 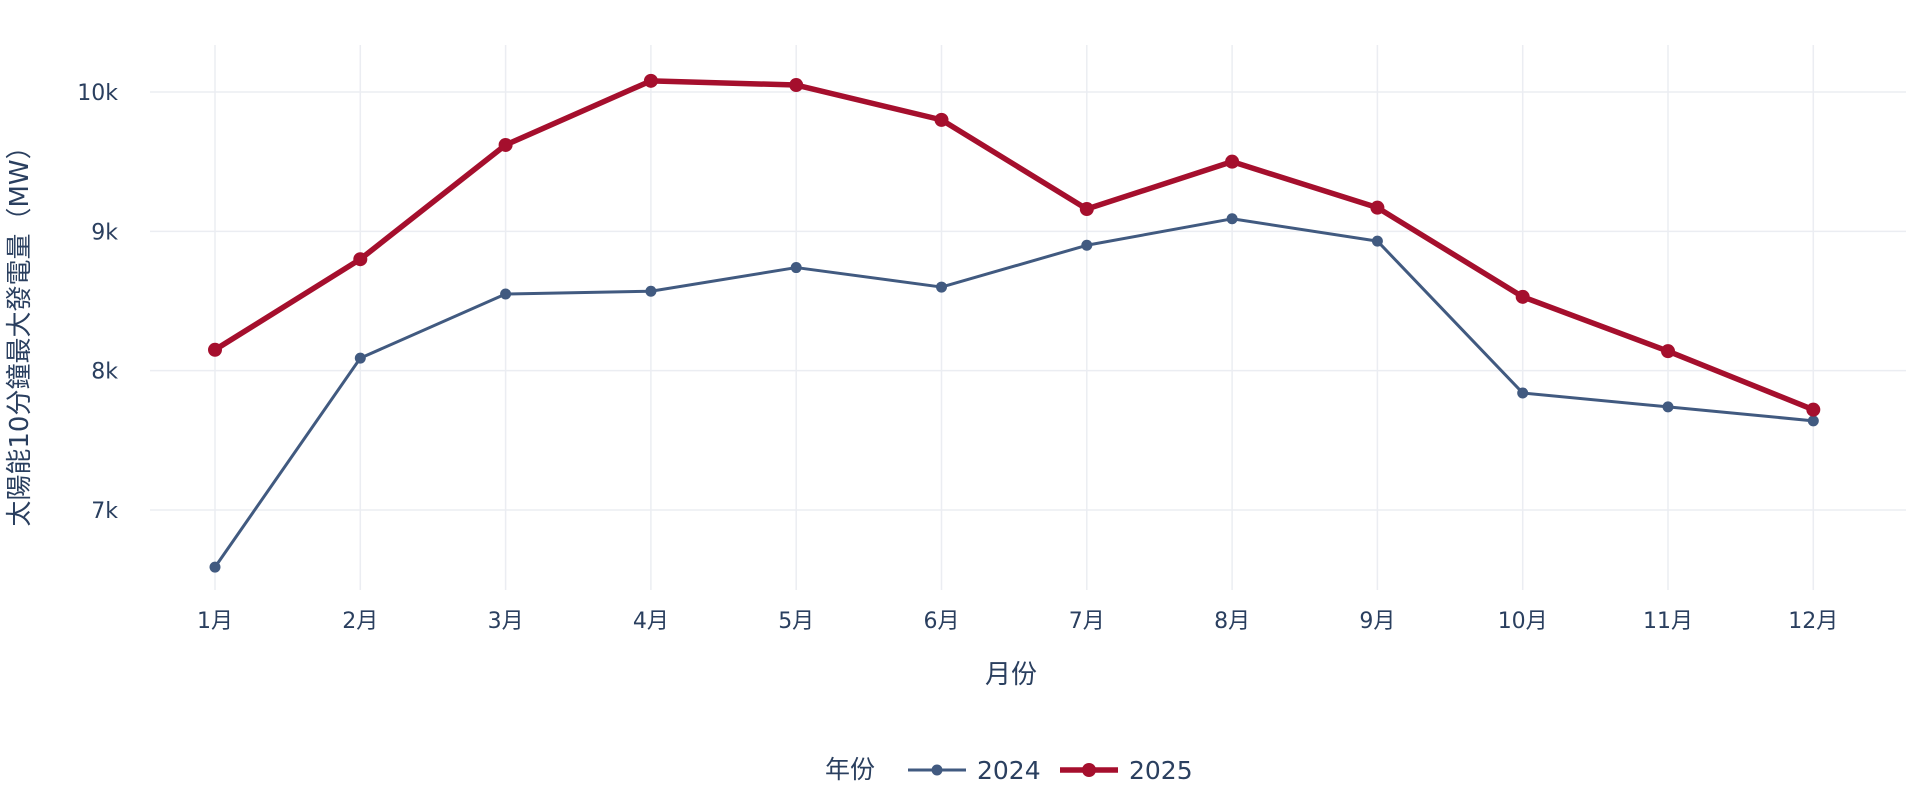 I want to click on legend-label: 2025, so click(x=1161, y=770).